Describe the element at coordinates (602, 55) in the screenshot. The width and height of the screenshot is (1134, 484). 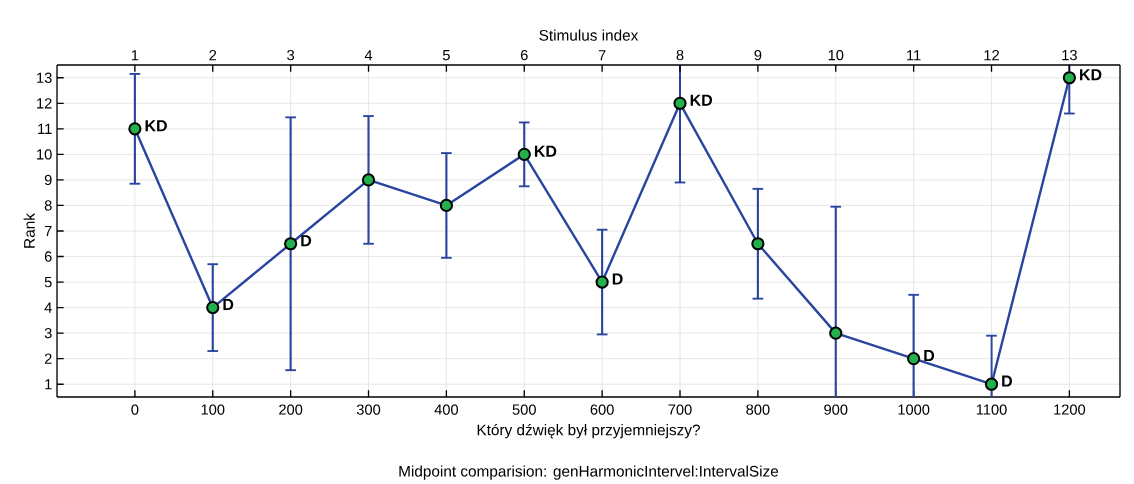
I see `x2-tick-label: 7` at that location.